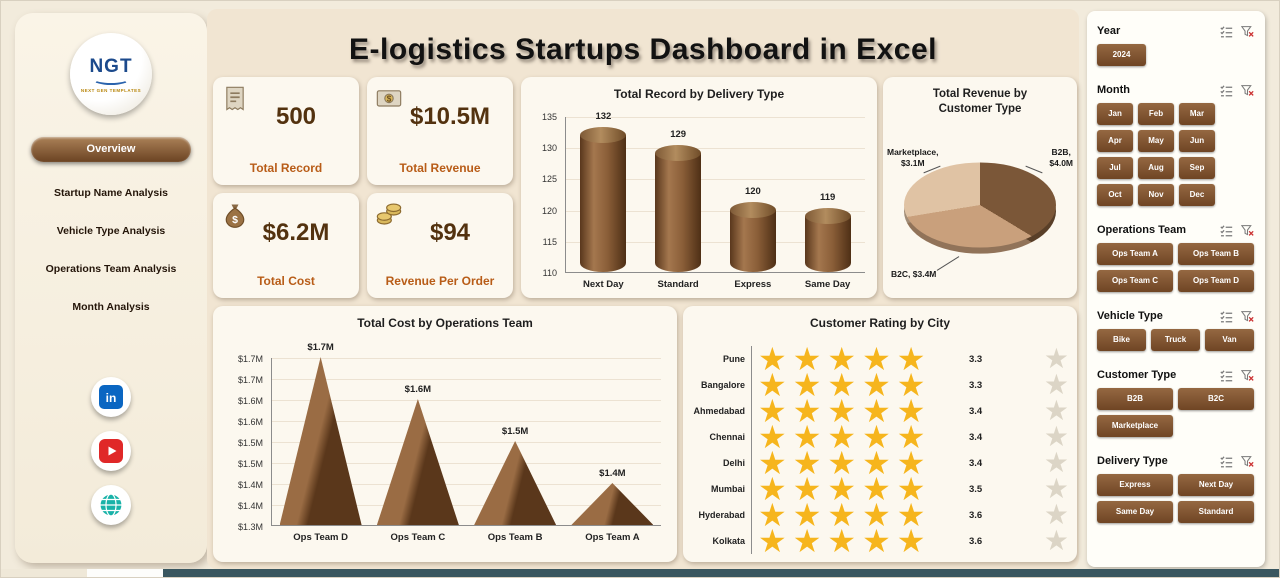 This screenshot has width=1280, height=578. What do you see at coordinates (1121, 55) in the screenshot?
I see `slicer-option-2024: 2024` at bounding box center [1121, 55].